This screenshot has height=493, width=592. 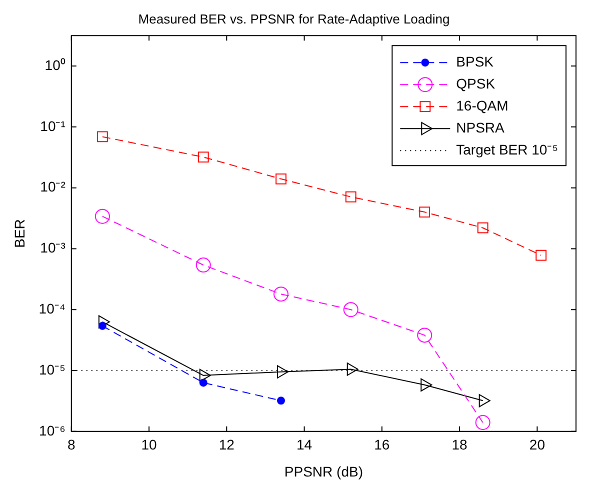 I want to click on x-tick-label: 10, so click(x=149, y=444).